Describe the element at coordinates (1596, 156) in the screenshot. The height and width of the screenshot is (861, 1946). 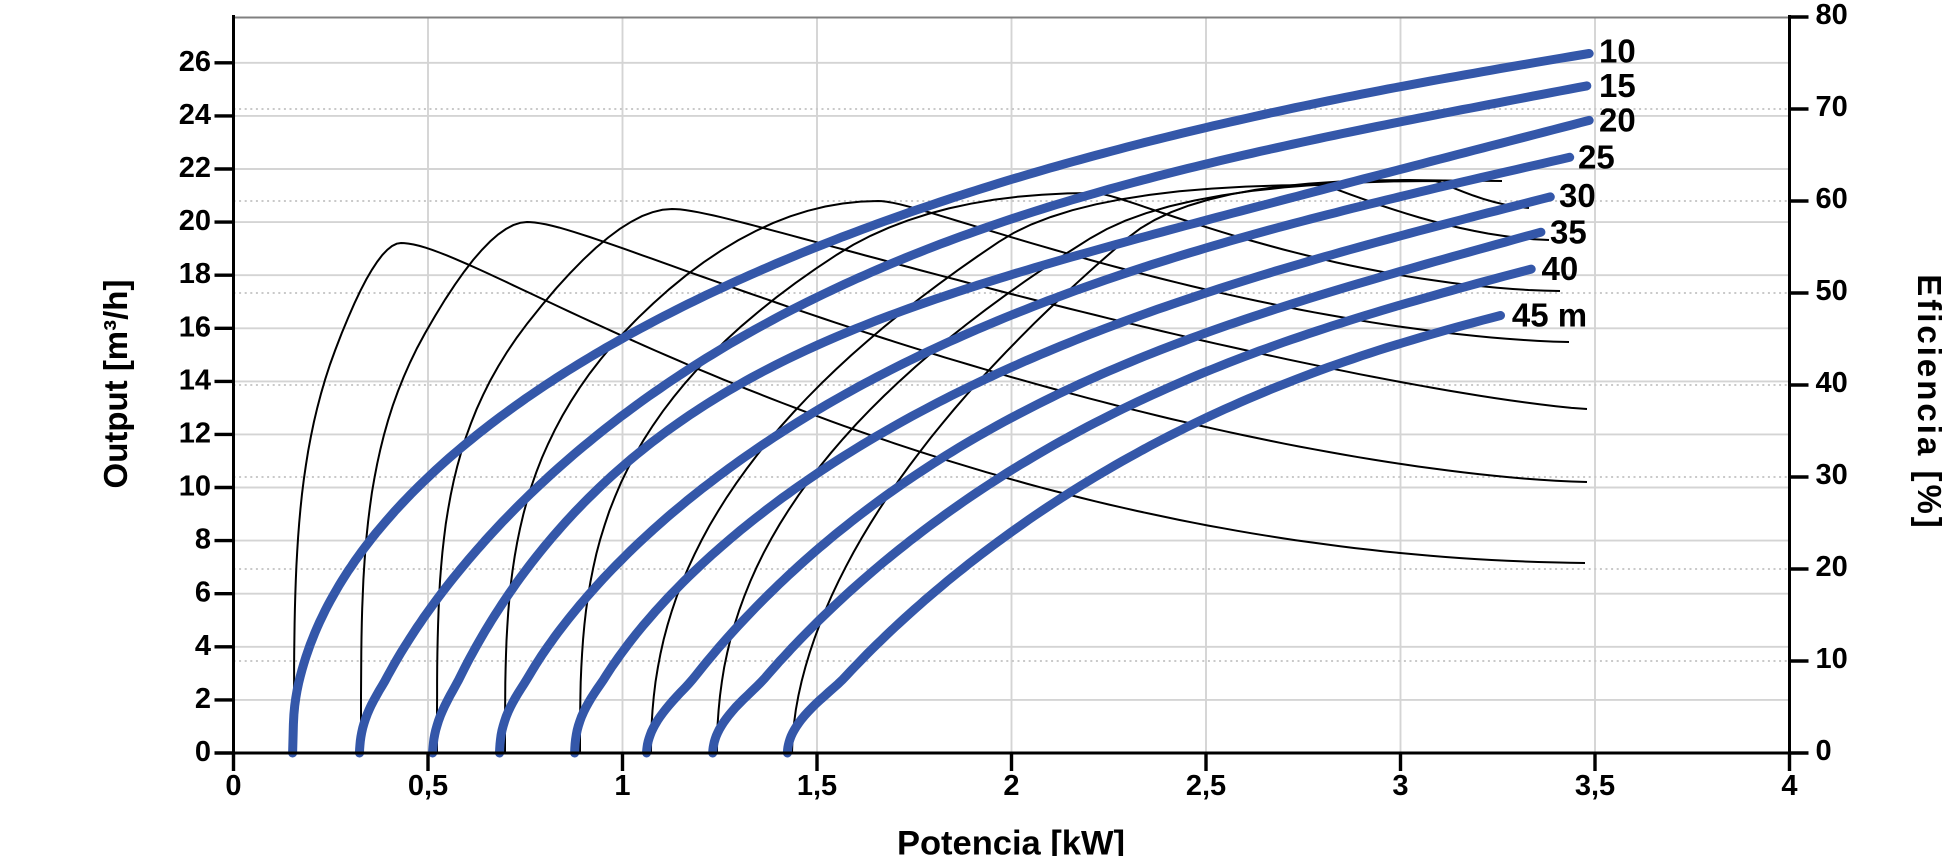
I see `svg-text: 25` at that location.